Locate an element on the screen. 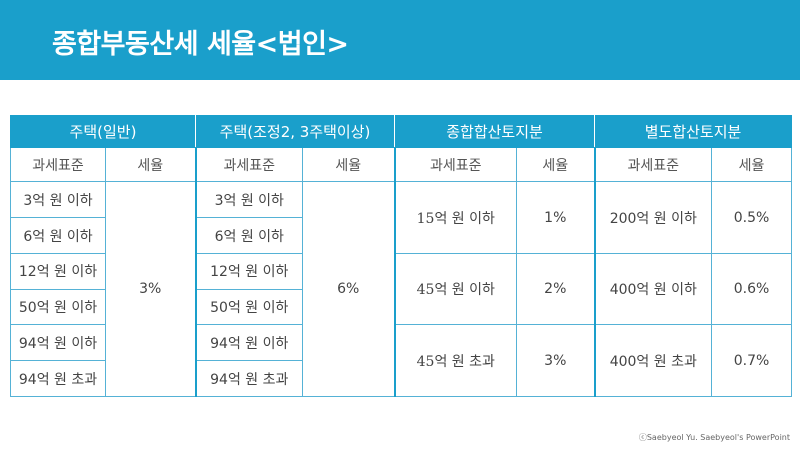 The height and width of the screenshot is (450, 800). table-row: 50억 원 이하 50억 원 이하 is located at coordinates (401, 307).